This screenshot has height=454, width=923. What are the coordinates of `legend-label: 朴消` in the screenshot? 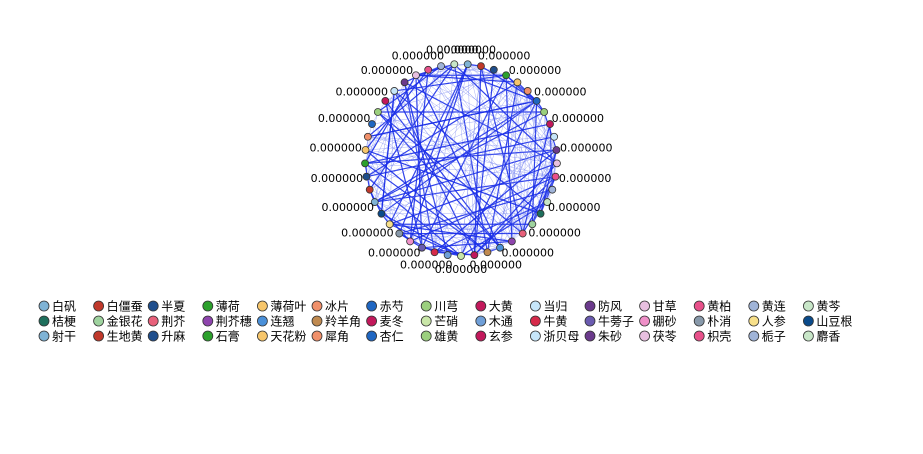 It's located at (719, 321).